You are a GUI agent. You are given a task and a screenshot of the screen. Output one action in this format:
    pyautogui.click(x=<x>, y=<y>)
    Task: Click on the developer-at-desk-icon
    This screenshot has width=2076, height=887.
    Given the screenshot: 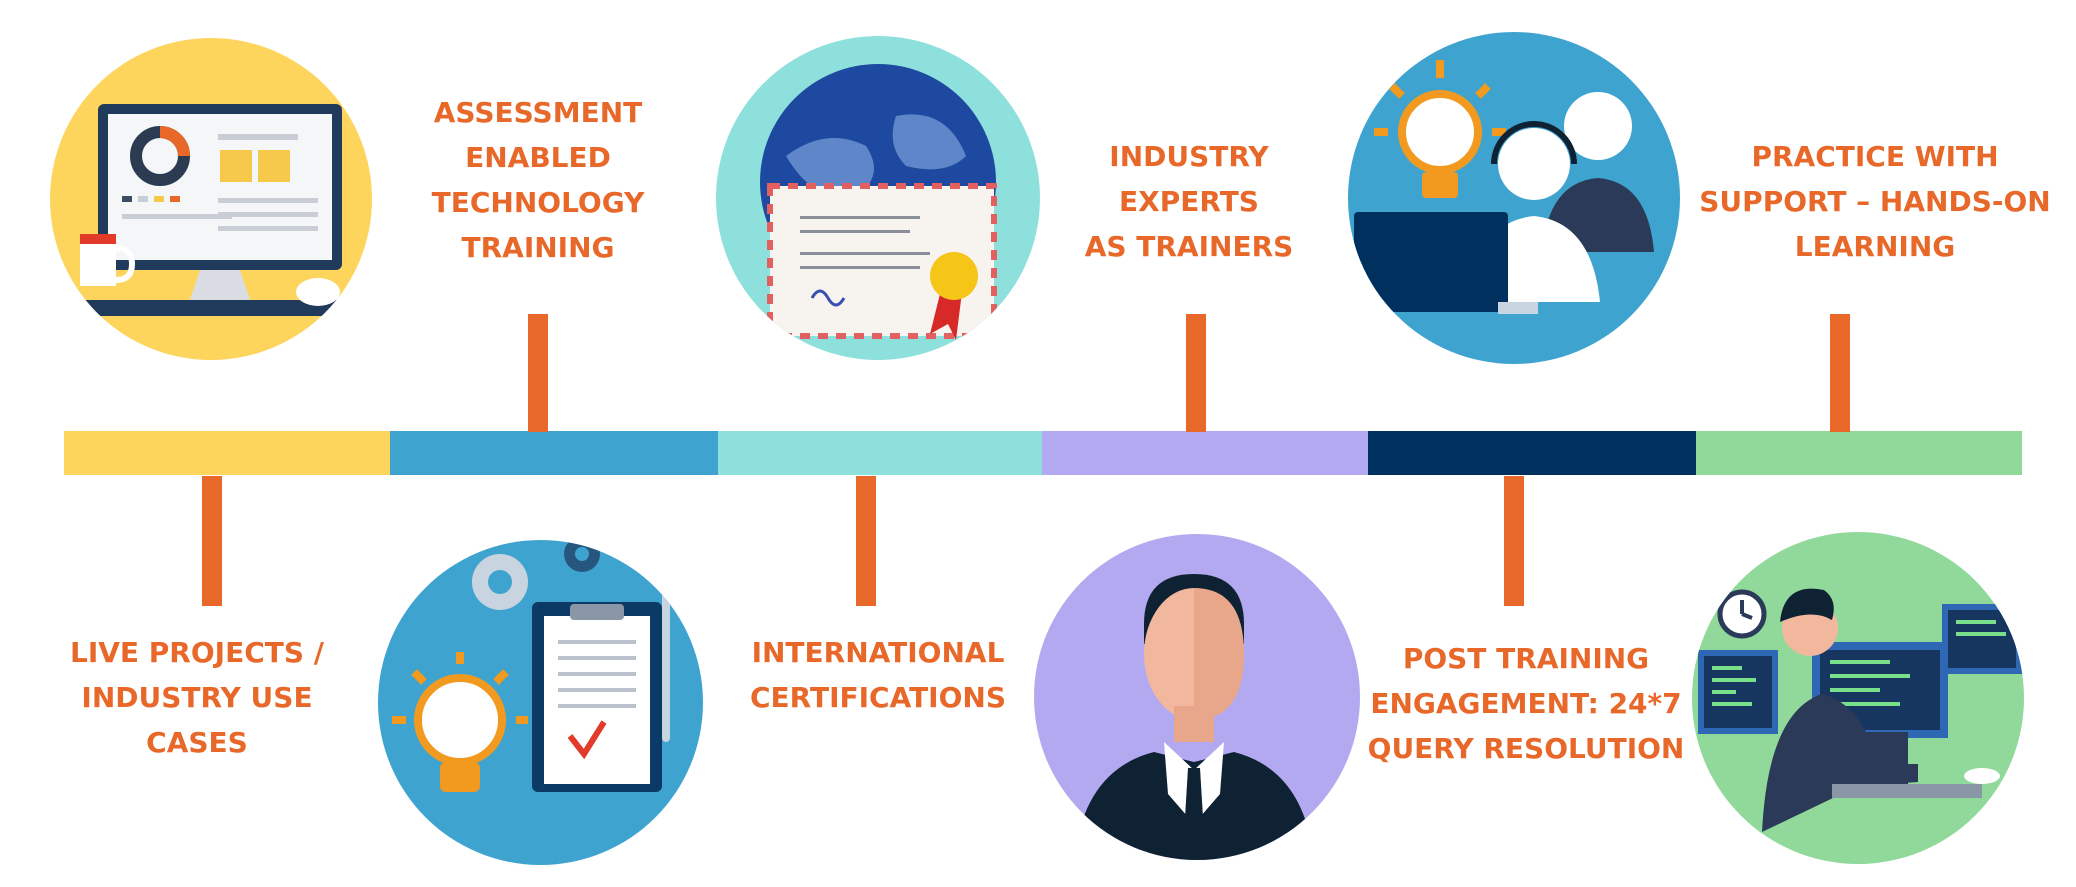 What is the action you would take?
    pyautogui.click(x=1858, y=698)
    